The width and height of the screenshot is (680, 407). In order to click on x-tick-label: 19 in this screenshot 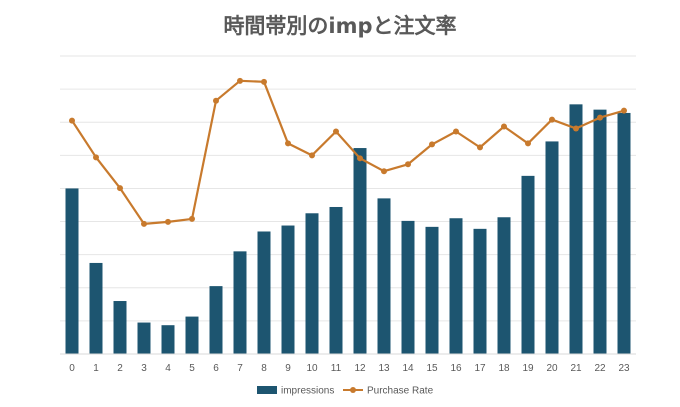, I will do `click(528, 368)`.